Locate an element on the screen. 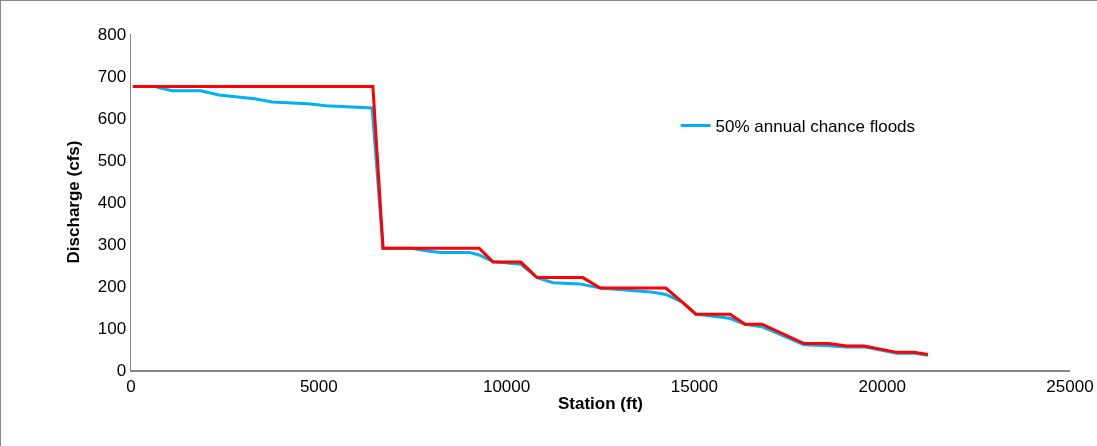 This screenshot has height=446, width=1097. y-tick-label: 800 is located at coordinates (112, 34).